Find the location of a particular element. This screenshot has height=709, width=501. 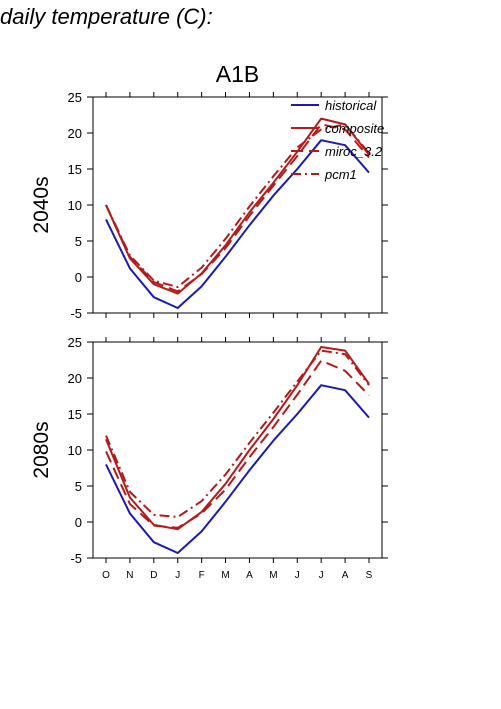

x-tick-label: D is located at coordinates (153, 575).